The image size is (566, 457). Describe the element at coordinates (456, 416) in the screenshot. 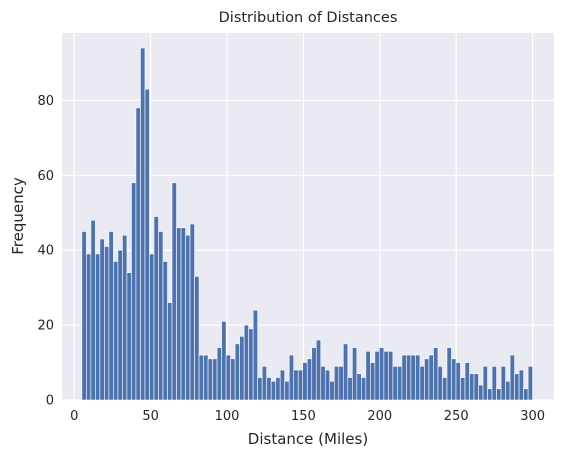

I see `x-tick-label: 250` at that location.